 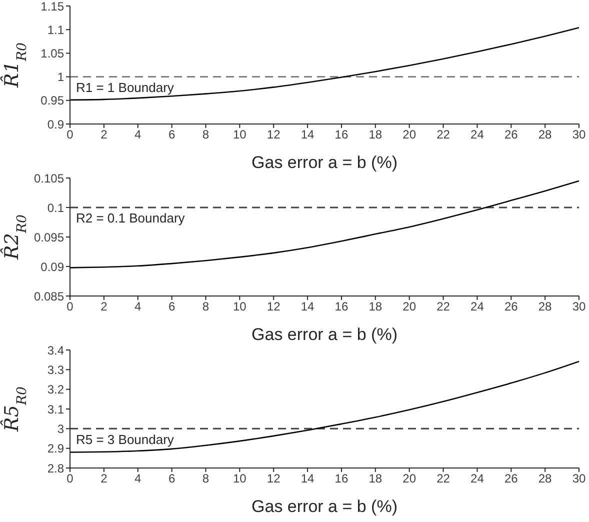 What do you see at coordinates (49, 237) in the screenshot?
I see `y-tick-label: 0.095` at bounding box center [49, 237].